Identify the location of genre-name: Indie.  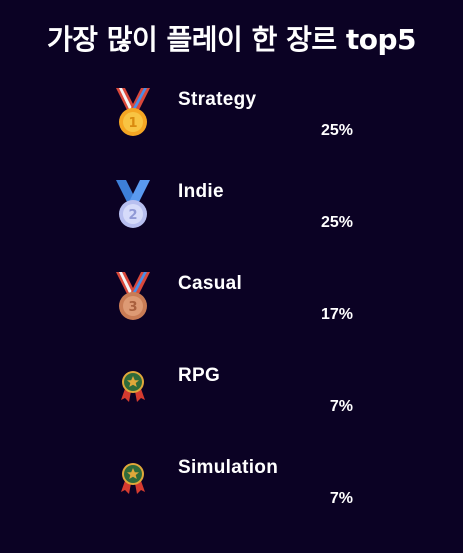
(201, 191).